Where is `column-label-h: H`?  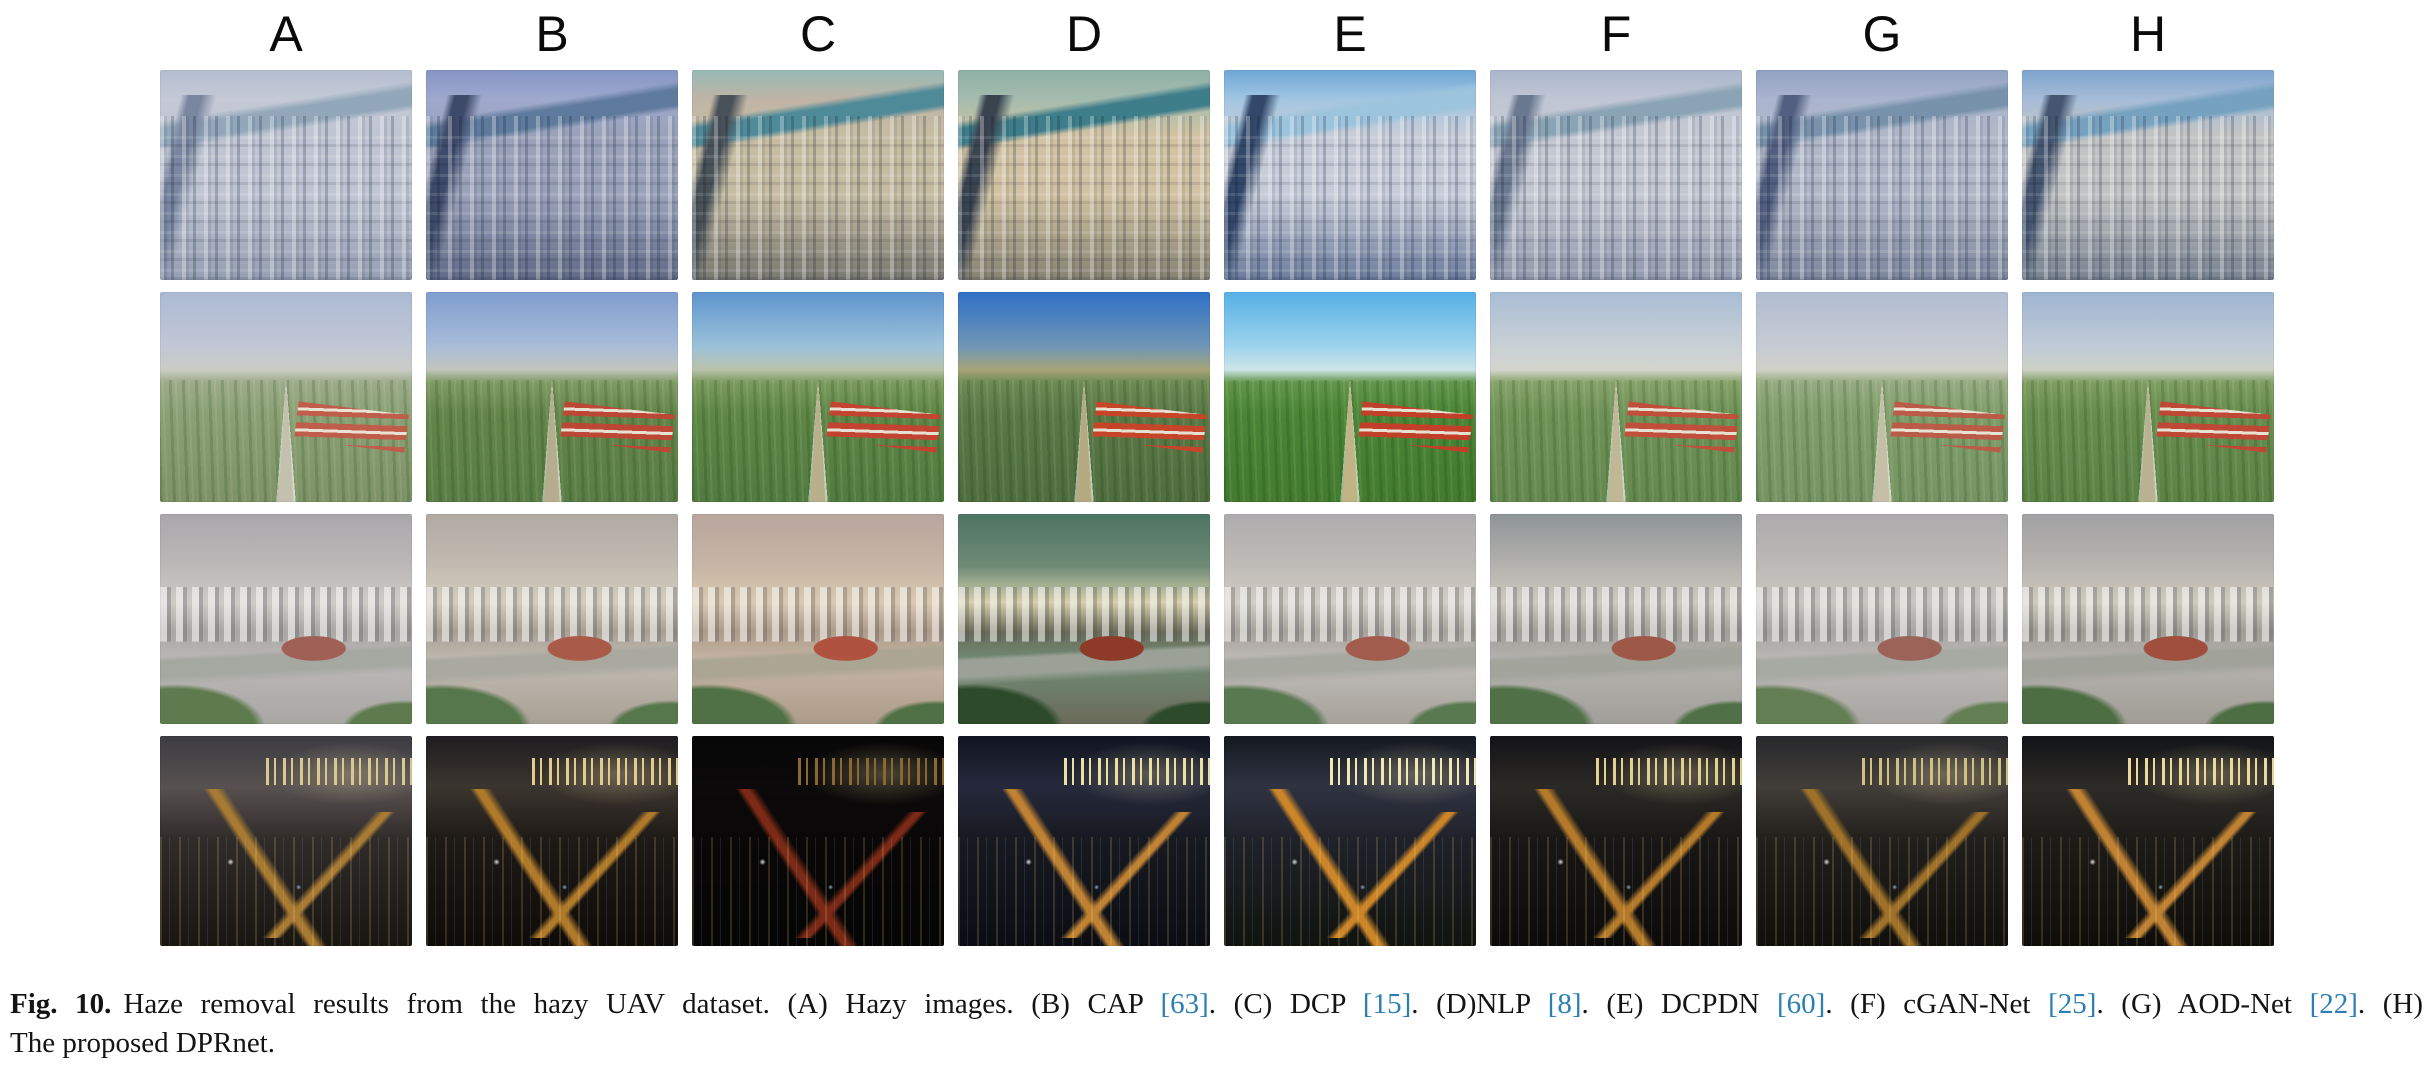
column-label-h: H is located at coordinates (2148, 34).